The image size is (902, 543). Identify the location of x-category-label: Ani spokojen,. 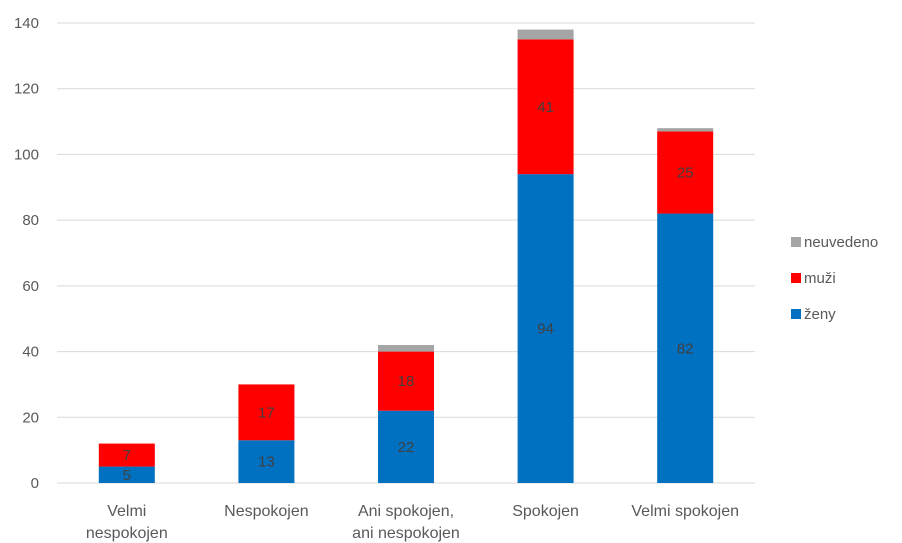
(406, 511).